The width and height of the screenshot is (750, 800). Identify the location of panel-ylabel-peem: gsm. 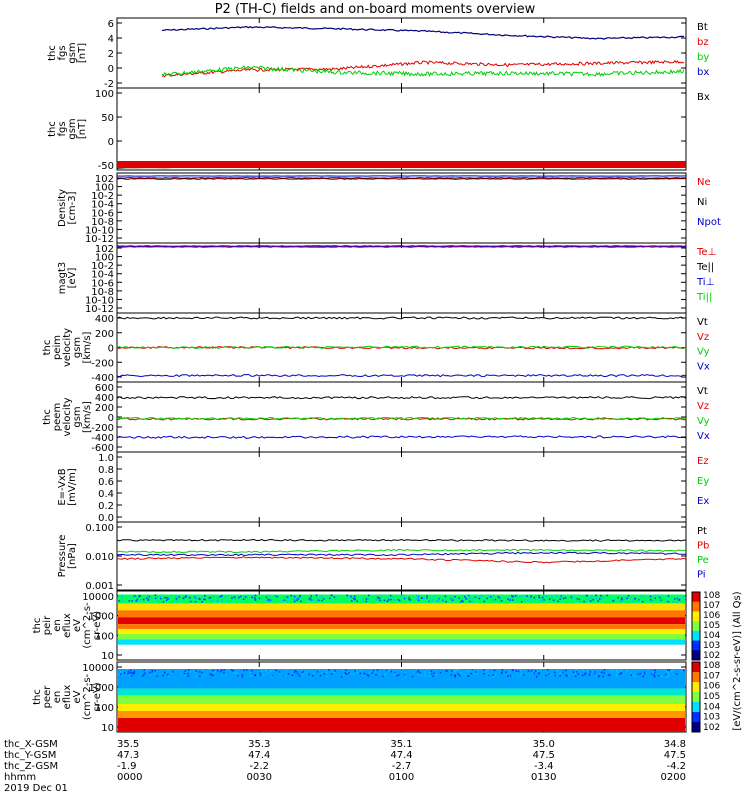
(77, 416).